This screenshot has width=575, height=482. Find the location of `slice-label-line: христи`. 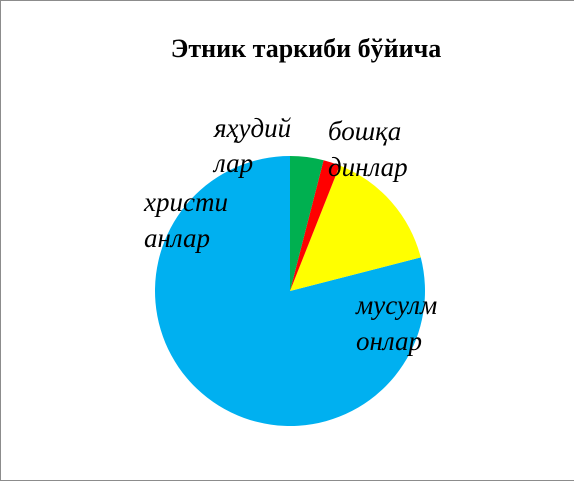

slice-label-line: христи is located at coordinates (185, 202).